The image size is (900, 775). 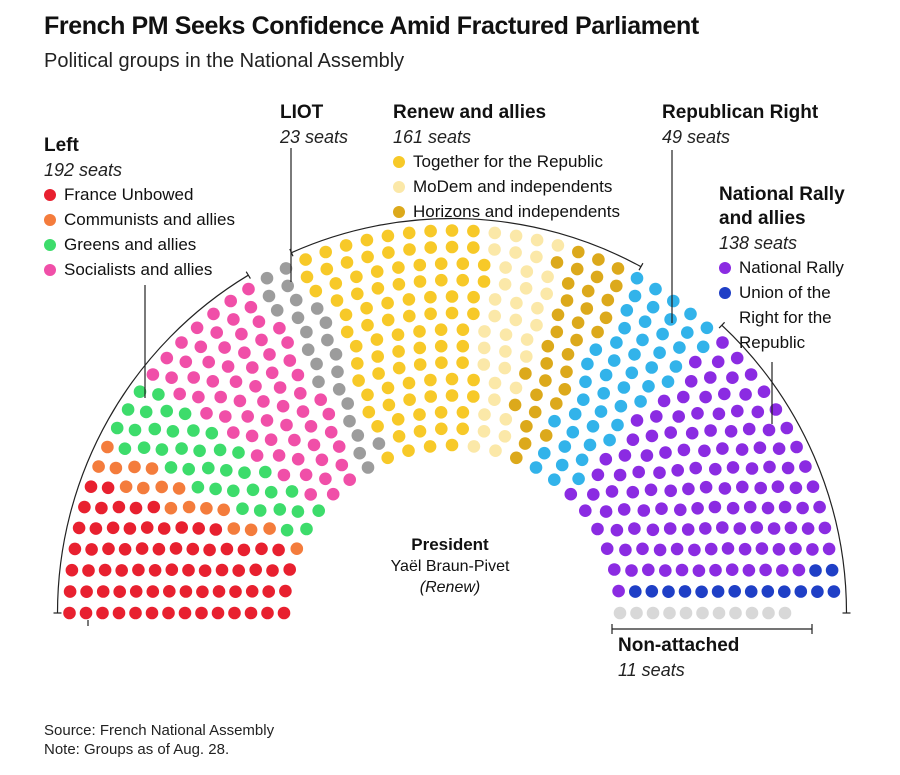 What do you see at coordinates (450, 544) in the screenshot?
I see `president-title: President` at bounding box center [450, 544].